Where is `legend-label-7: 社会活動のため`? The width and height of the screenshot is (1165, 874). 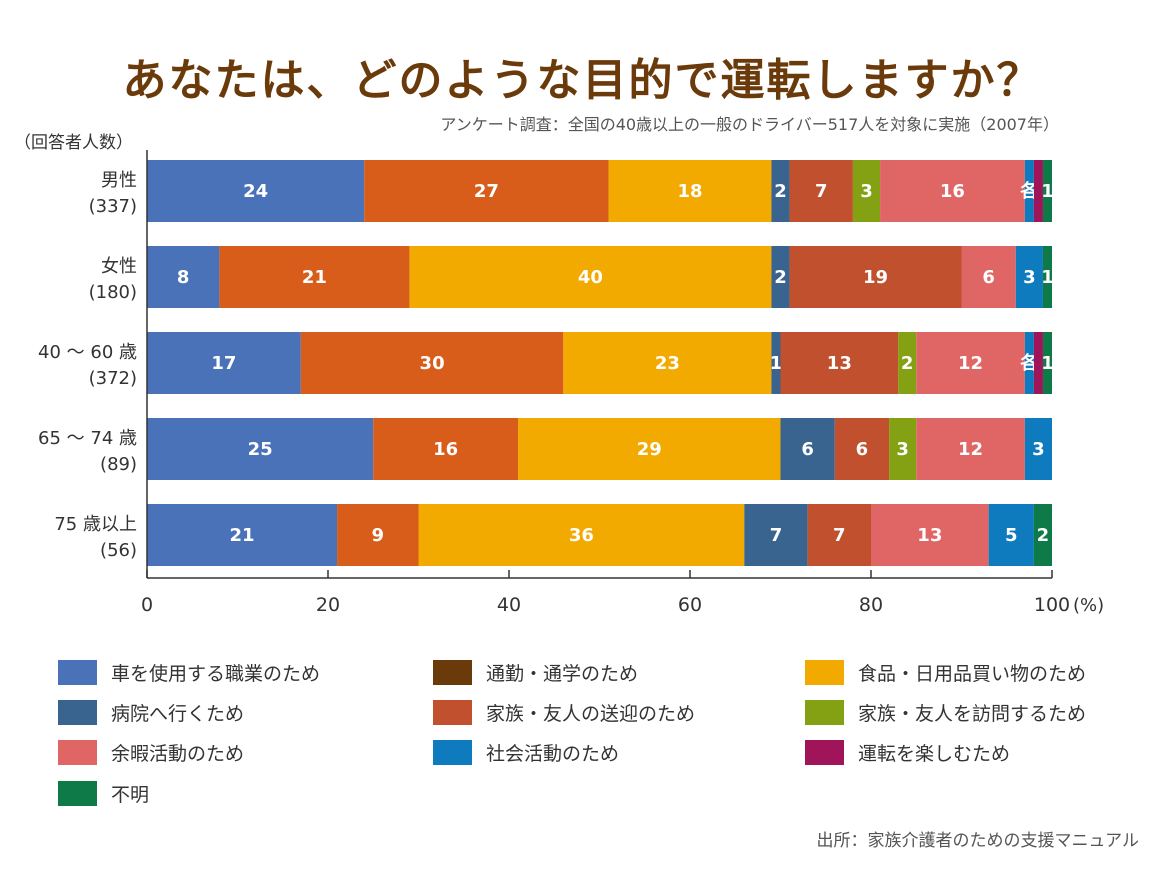
legend-label-7: 社会活動のため is located at coordinates (552, 754).